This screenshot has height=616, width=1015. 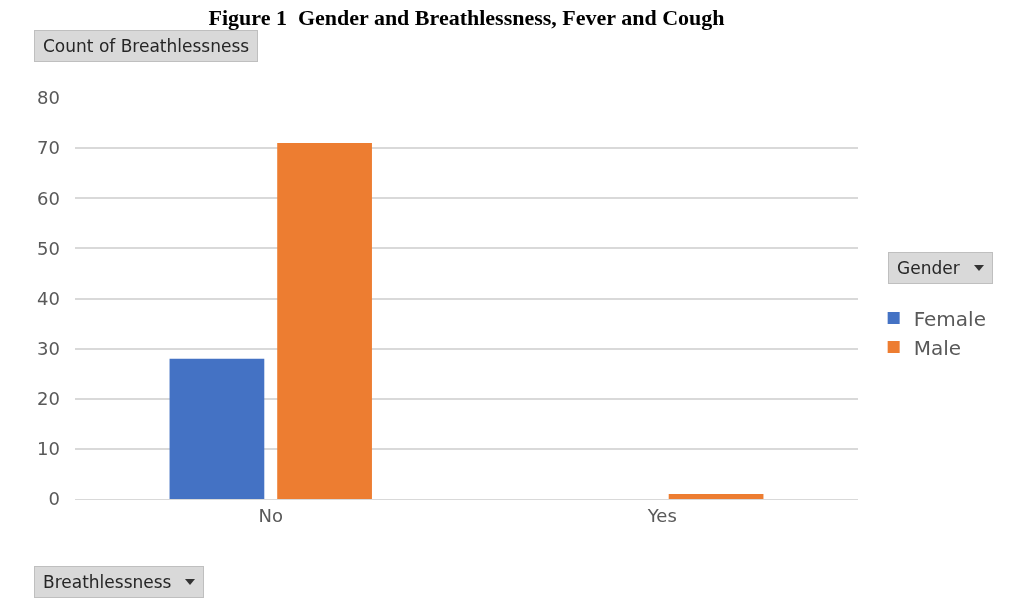 What do you see at coordinates (48, 98) in the screenshot?
I see `y-tick-label: 80` at bounding box center [48, 98].